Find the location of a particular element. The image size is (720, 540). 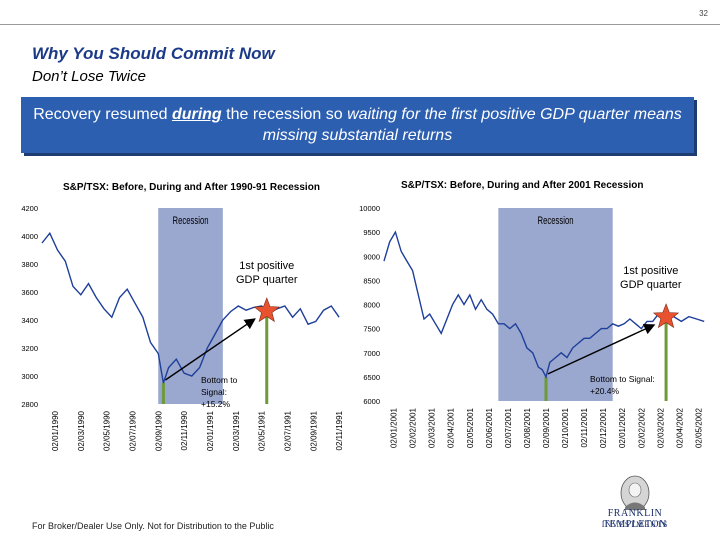

chart-2-x-tick-label: 02/05/2001 is located at coordinates (470, 427).